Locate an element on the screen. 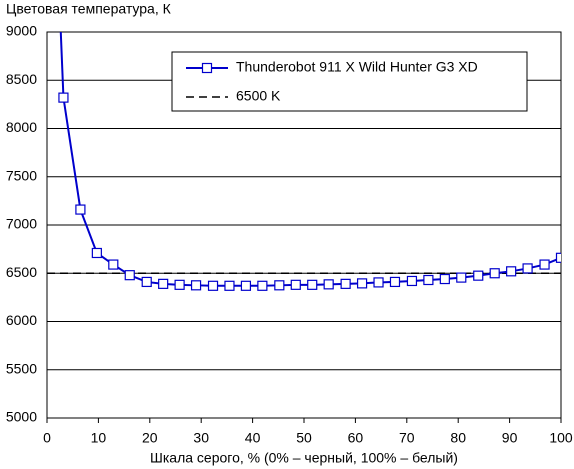 The image size is (574, 469). x-tick-label: 90 is located at coordinates (510, 438).